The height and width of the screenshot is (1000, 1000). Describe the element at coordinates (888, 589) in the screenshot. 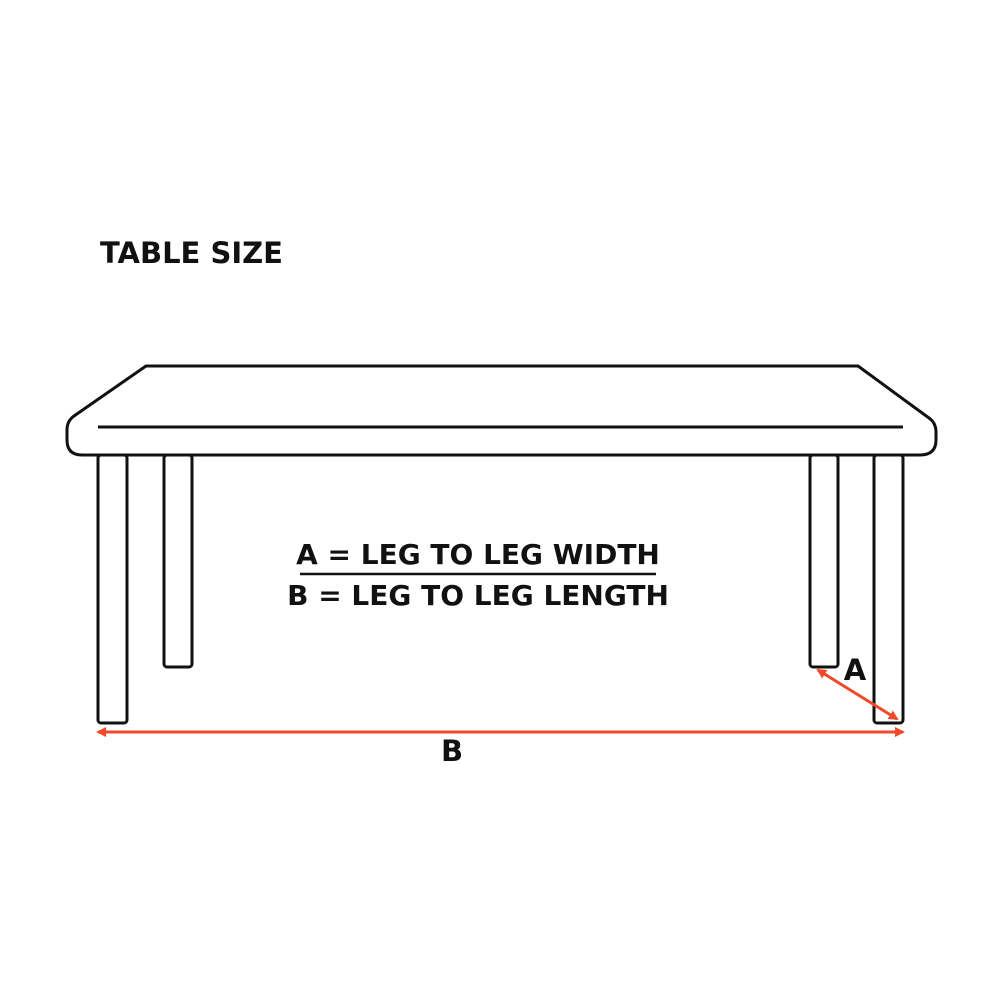

I see `table-leg-front-right` at that location.